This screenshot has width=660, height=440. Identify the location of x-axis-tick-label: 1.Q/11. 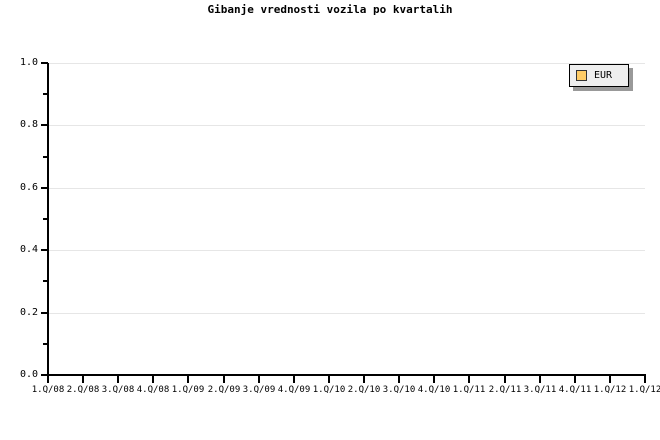
(469, 390).